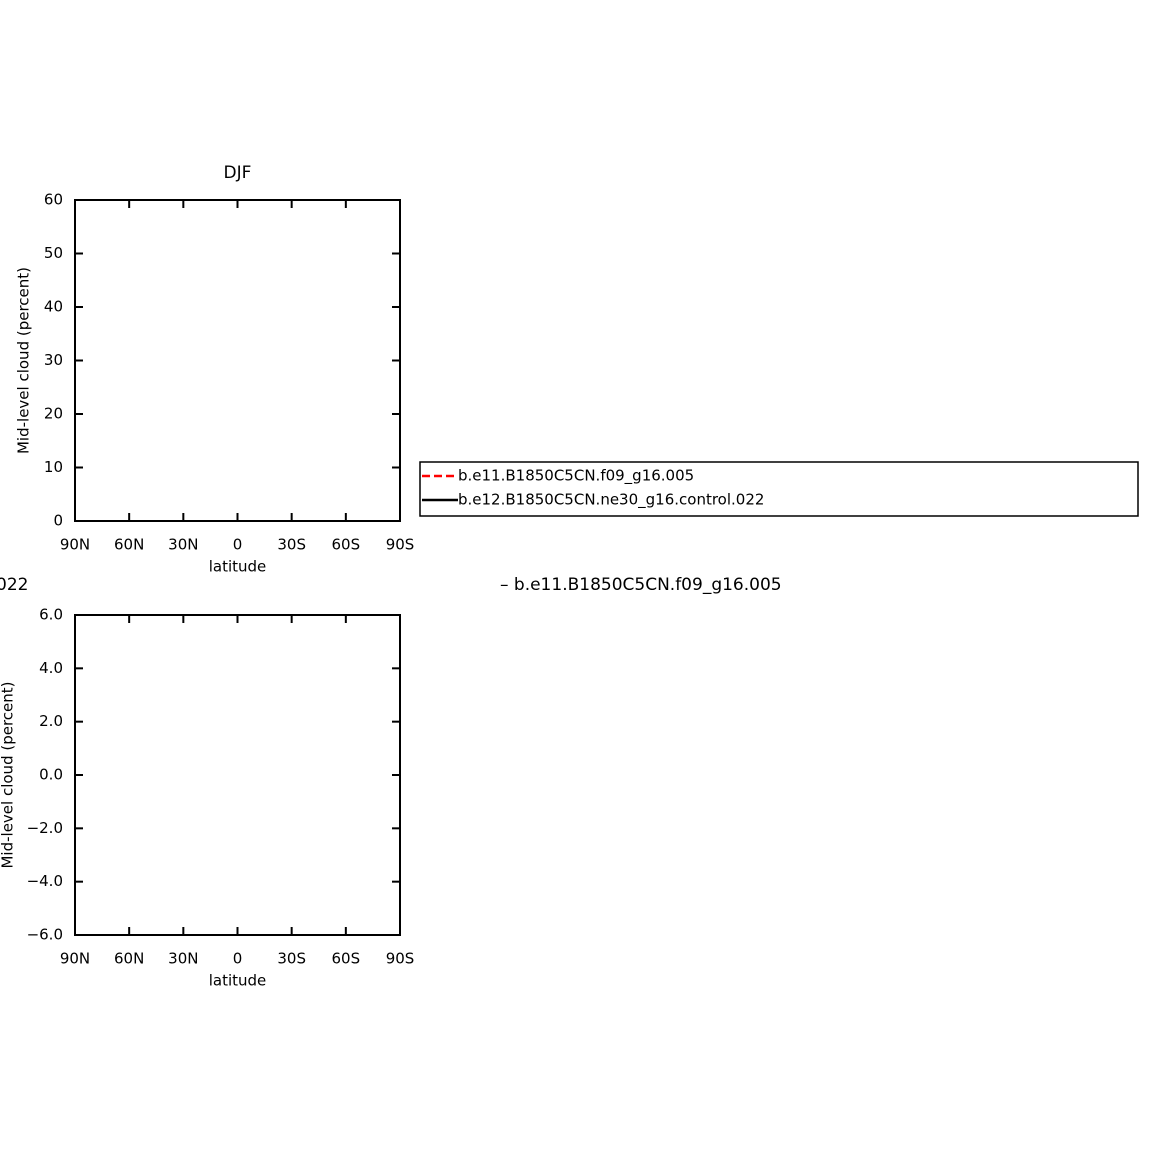 The width and height of the screenshot is (1156, 1153). What do you see at coordinates (611, 500) in the screenshot?
I see `legend-label: b.e12.B1850C5CN.ne30_g16.control.022` at bounding box center [611, 500].